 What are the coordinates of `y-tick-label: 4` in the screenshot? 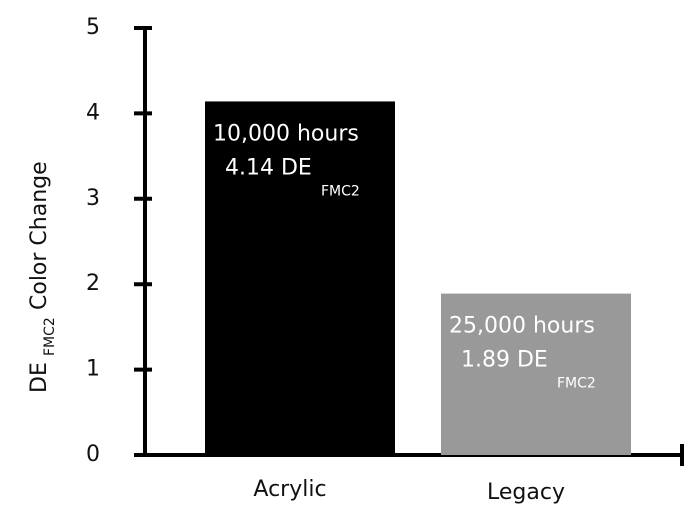 It's located at (93, 112).